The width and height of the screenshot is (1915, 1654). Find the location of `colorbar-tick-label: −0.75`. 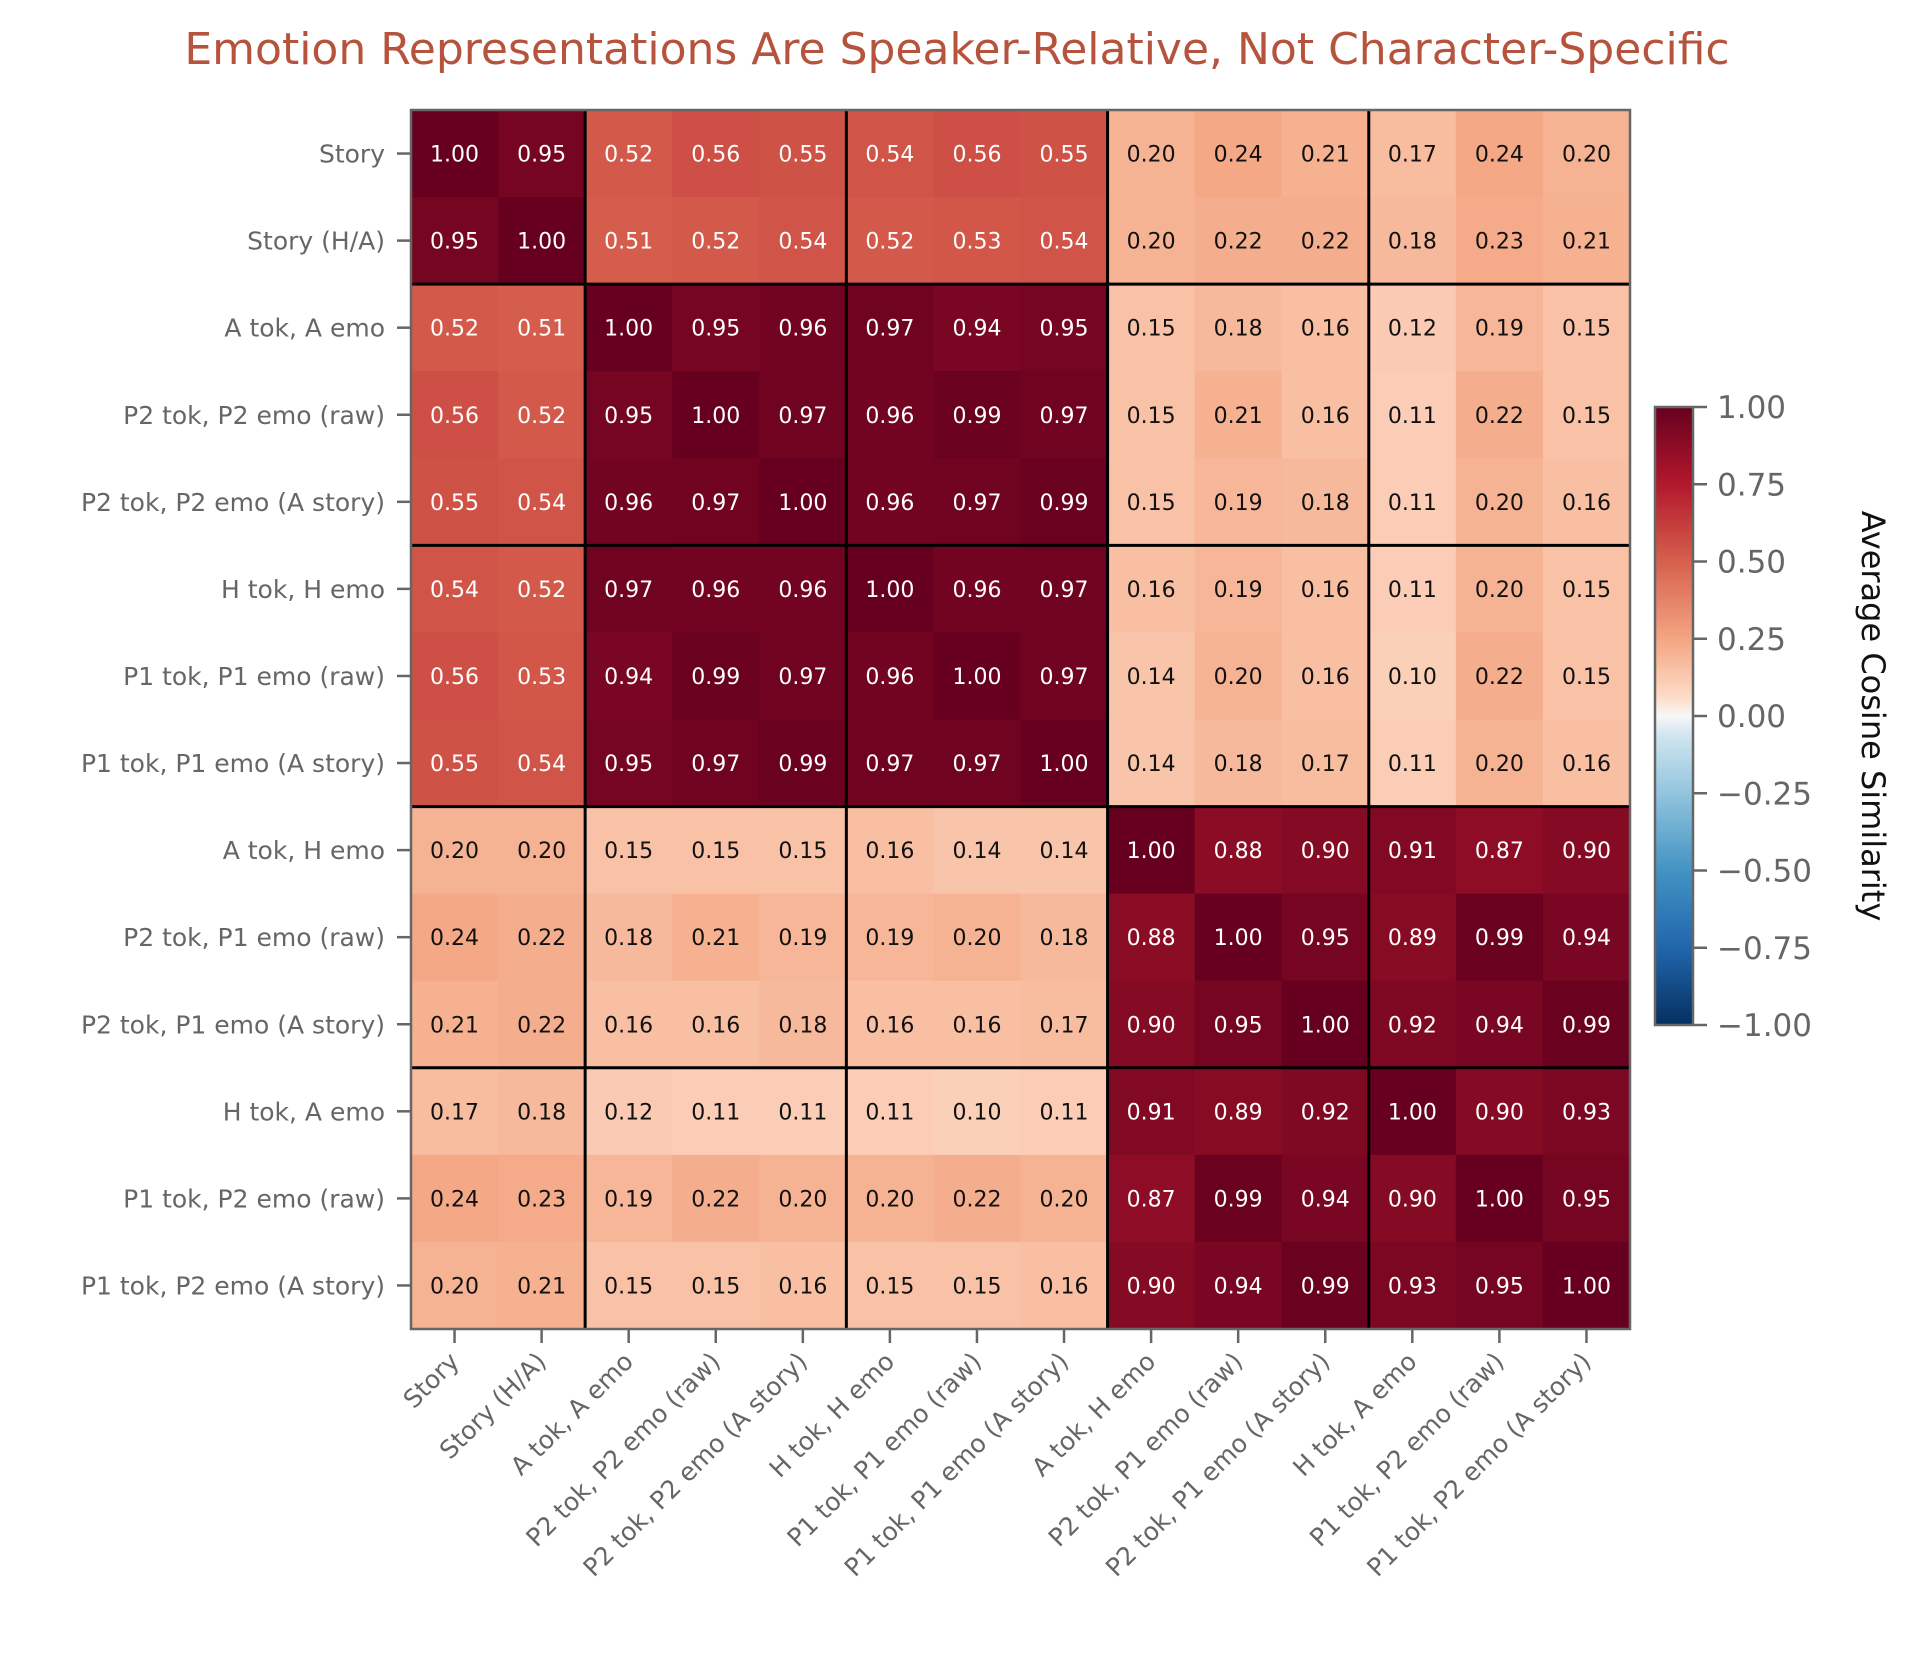

colorbar-tick-label: −0.75 is located at coordinates (1764, 949).